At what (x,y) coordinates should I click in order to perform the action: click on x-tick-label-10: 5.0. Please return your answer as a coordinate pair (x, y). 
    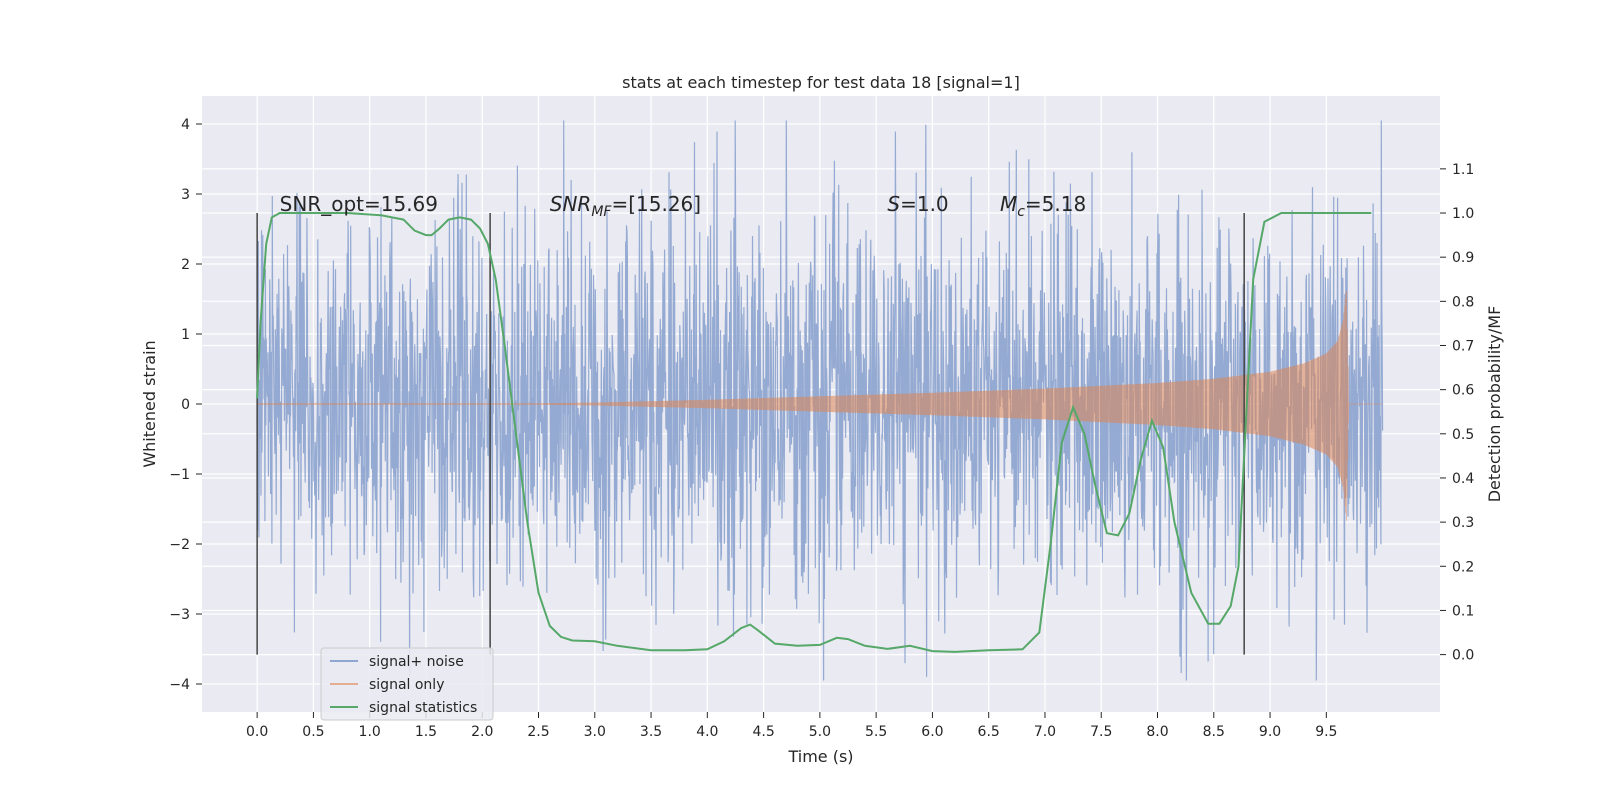
    Looking at the image, I should click on (820, 732).